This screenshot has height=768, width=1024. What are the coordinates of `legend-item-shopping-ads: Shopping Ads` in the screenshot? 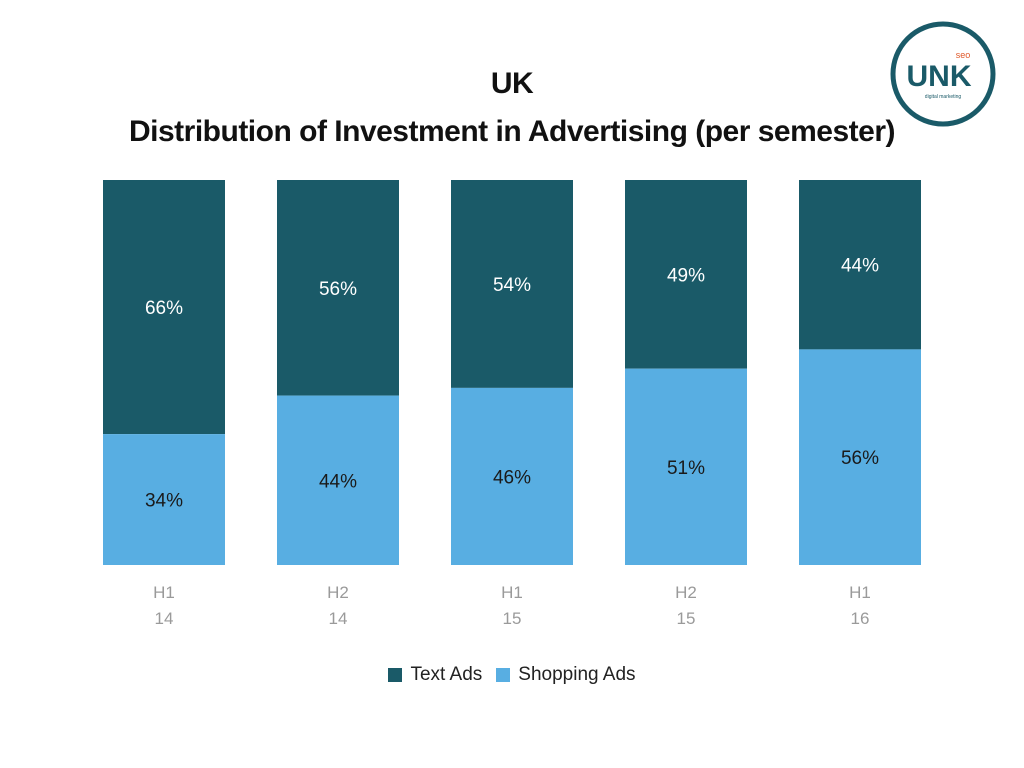 It's located at (566, 675).